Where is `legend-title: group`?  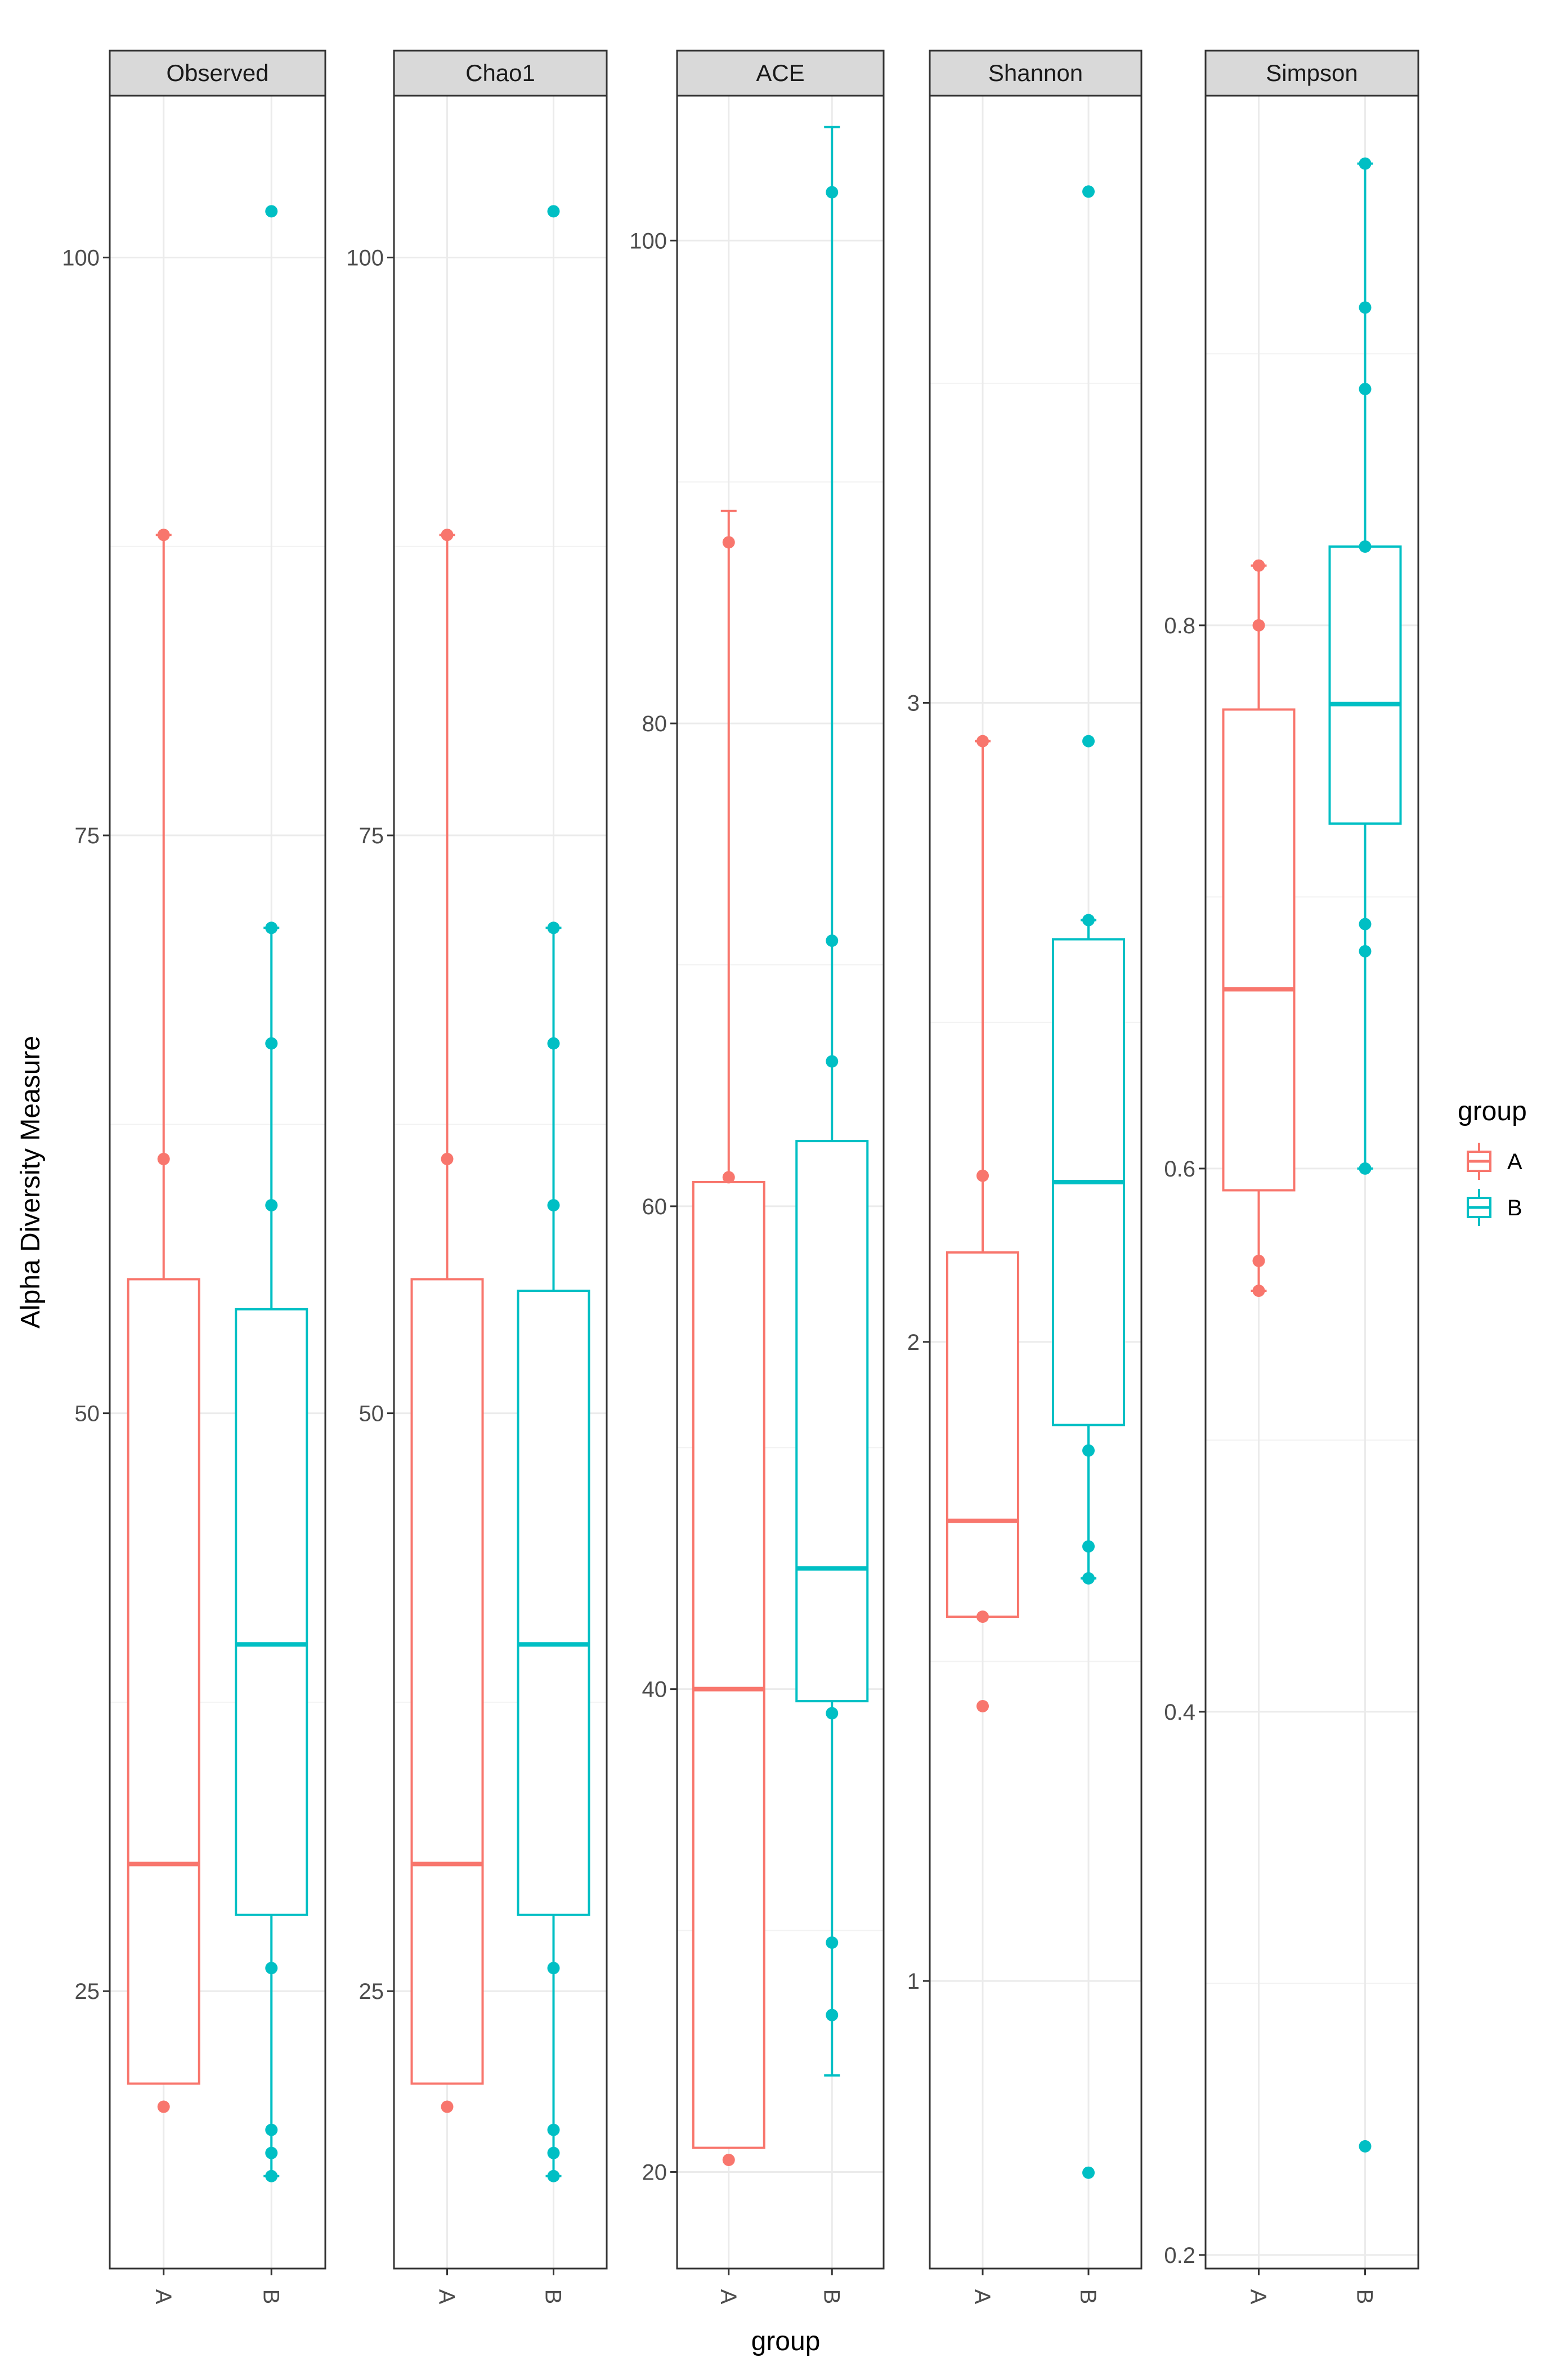 legend-title: group is located at coordinates (1492, 1111).